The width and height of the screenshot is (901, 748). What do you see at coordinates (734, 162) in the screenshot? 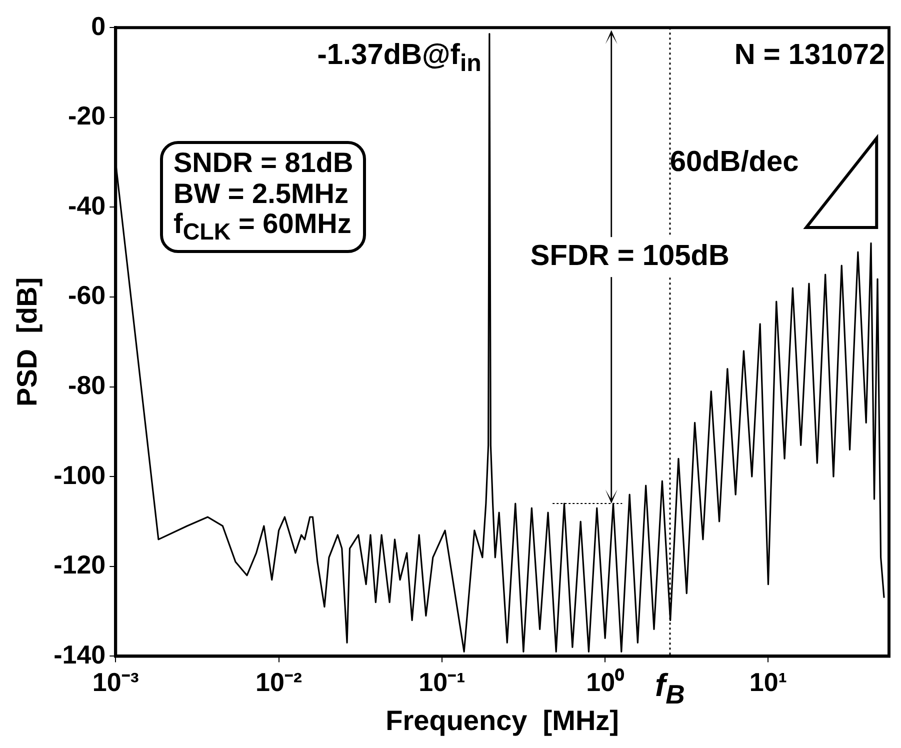
I see `annotation: 60dB/dec` at bounding box center [734, 162].